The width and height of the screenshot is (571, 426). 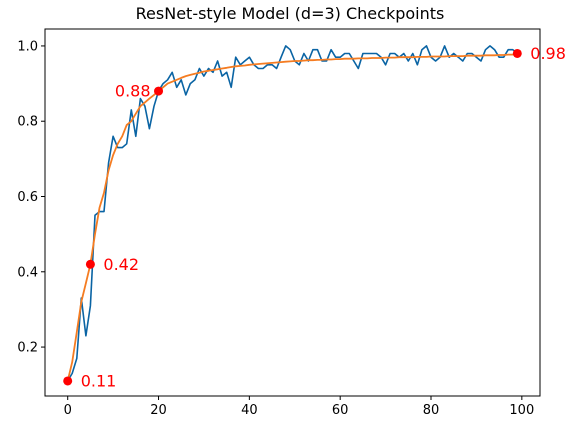 I want to click on x-tick-label: 0, so click(x=68, y=410).